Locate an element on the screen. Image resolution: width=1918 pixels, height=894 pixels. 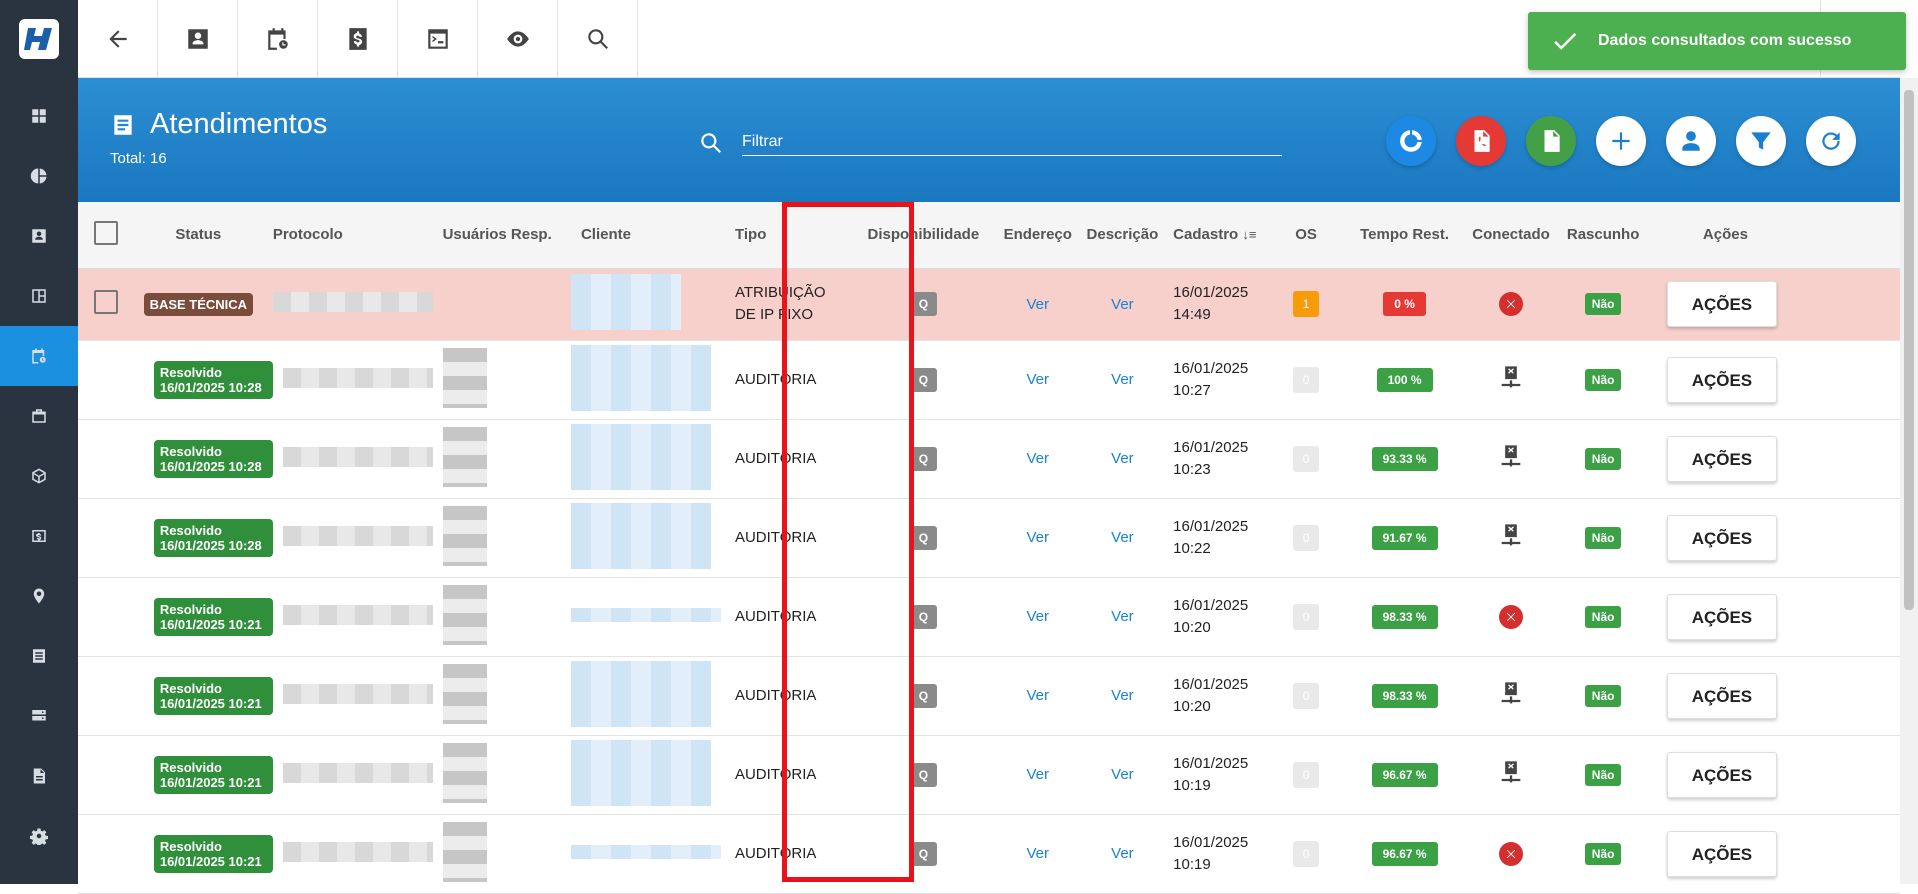
sidebar-item-reports is located at coordinates (39, 176).